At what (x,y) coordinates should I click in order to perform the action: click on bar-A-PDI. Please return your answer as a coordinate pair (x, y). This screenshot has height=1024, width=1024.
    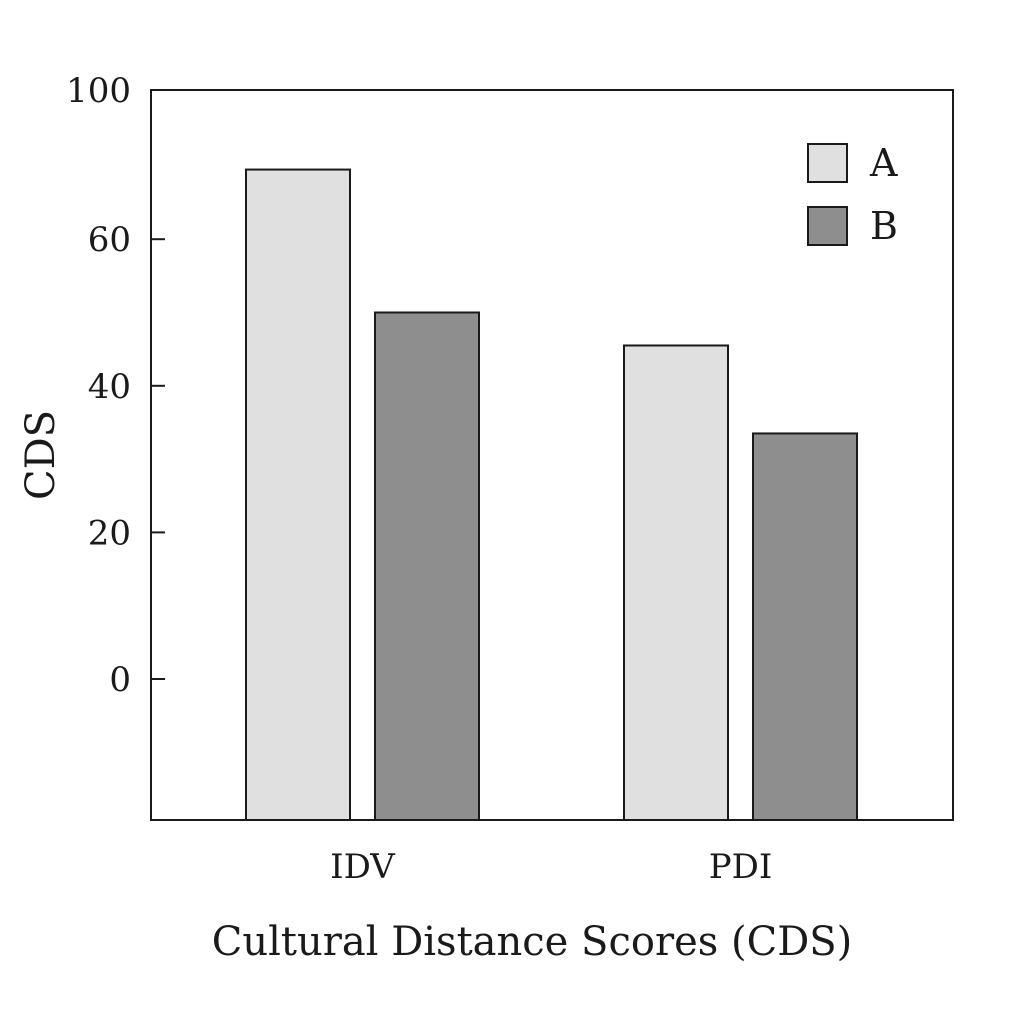
    Looking at the image, I should click on (676, 582).